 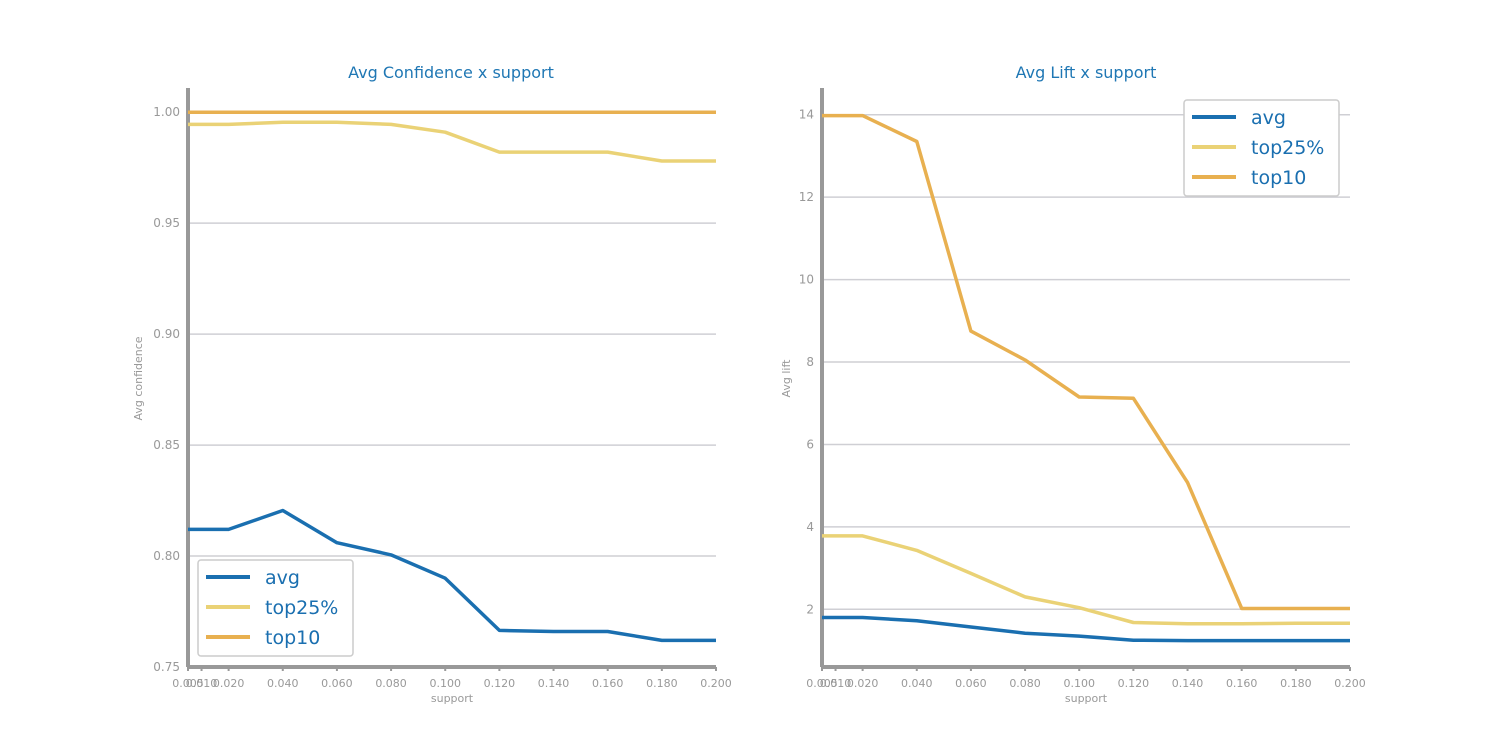 What do you see at coordinates (786, 378) in the screenshot?
I see `y-axis-label: Avg lift` at bounding box center [786, 378].